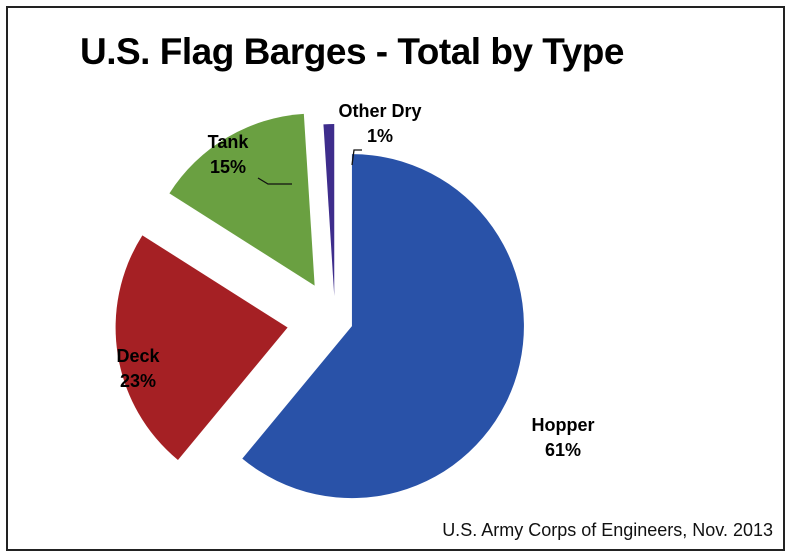  I want to click on chart-title: U.S. Flag Barges - Total by Type, so click(352, 51).